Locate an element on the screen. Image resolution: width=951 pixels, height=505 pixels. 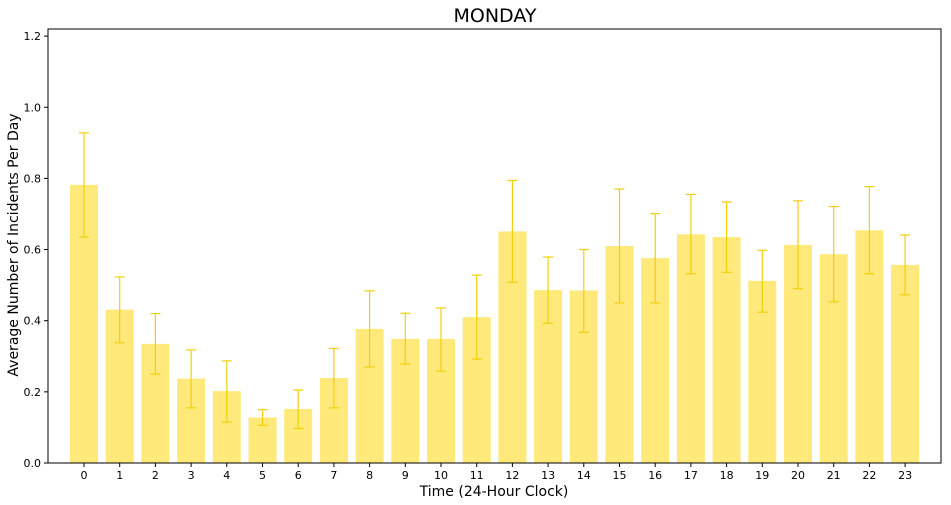
x-tick-label-6: 6 is located at coordinates (298, 475).